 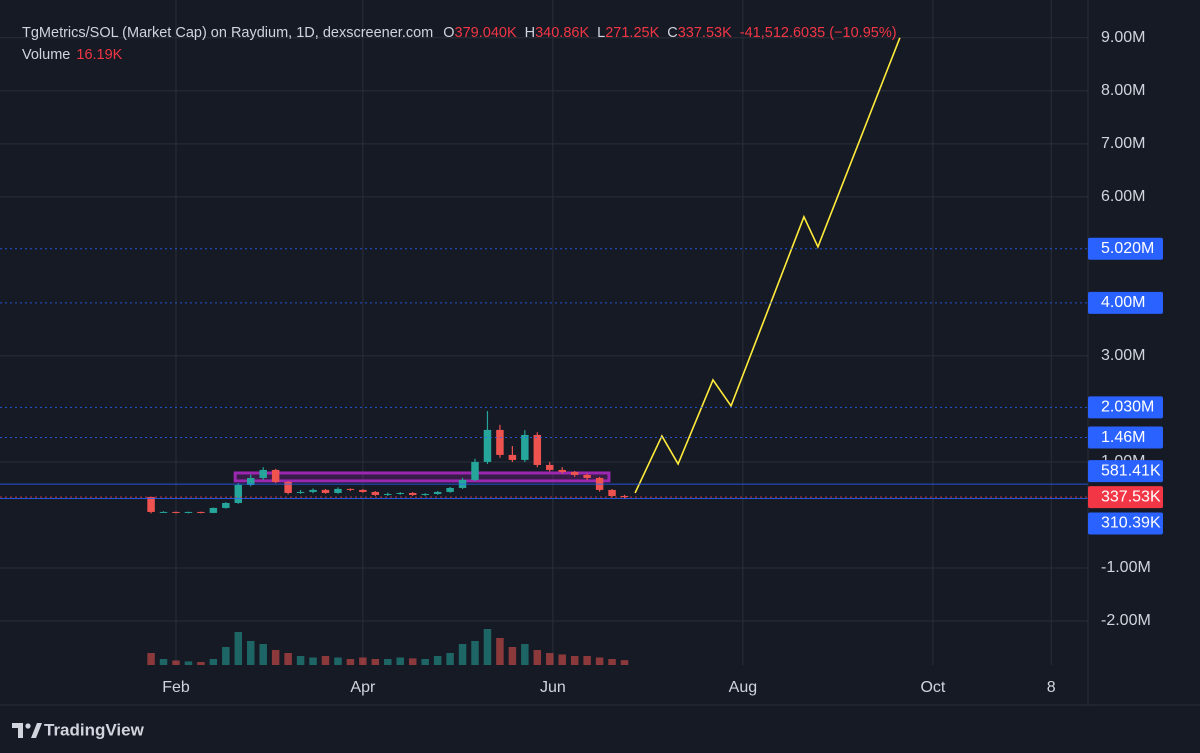 What do you see at coordinates (705, 33) in the screenshot?
I see `c-value: 337.53K` at bounding box center [705, 33].